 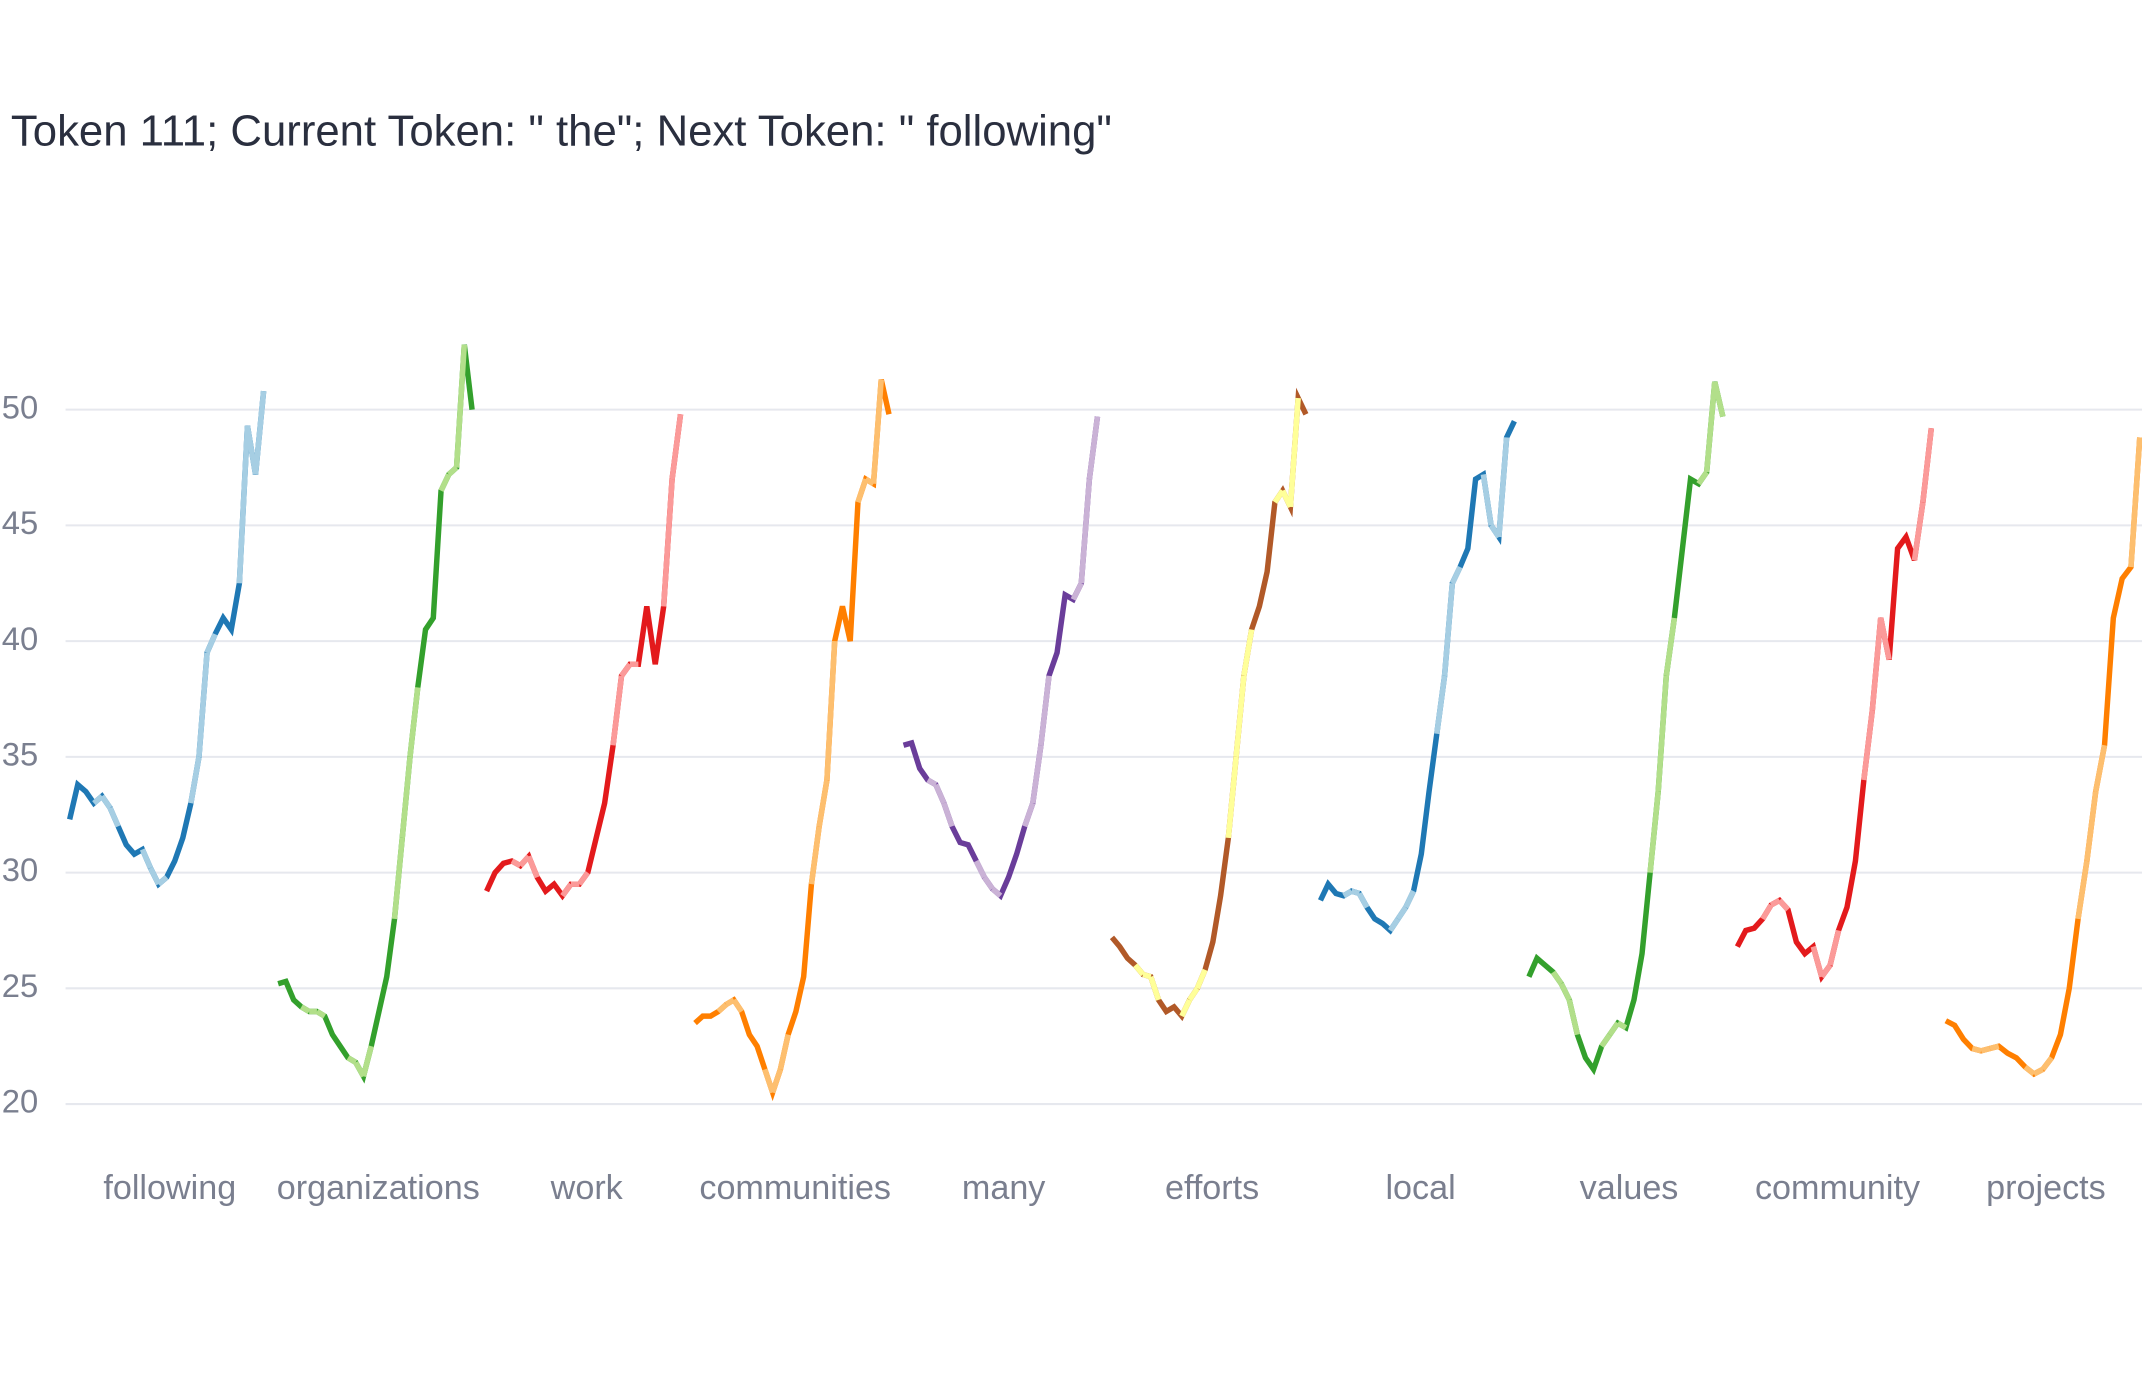 I want to click on x-tick-label: following, so click(x=169, y=1188).